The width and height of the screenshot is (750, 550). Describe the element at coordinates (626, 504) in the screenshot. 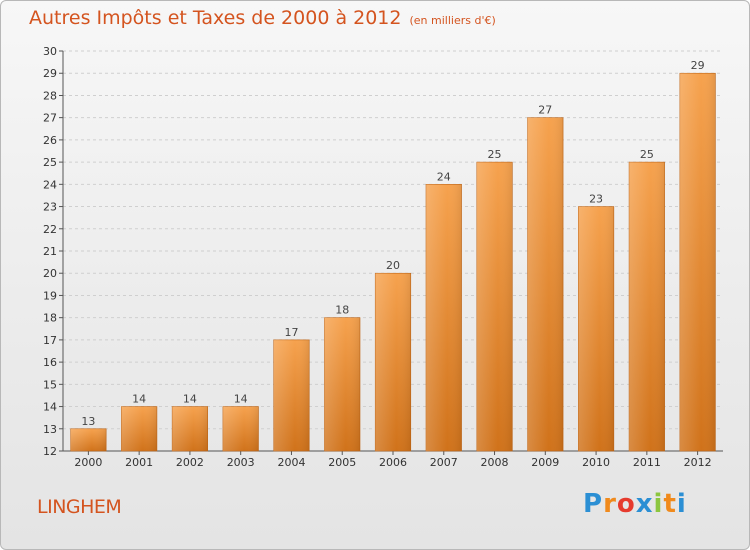

I see `logo-letter: o` at that location.